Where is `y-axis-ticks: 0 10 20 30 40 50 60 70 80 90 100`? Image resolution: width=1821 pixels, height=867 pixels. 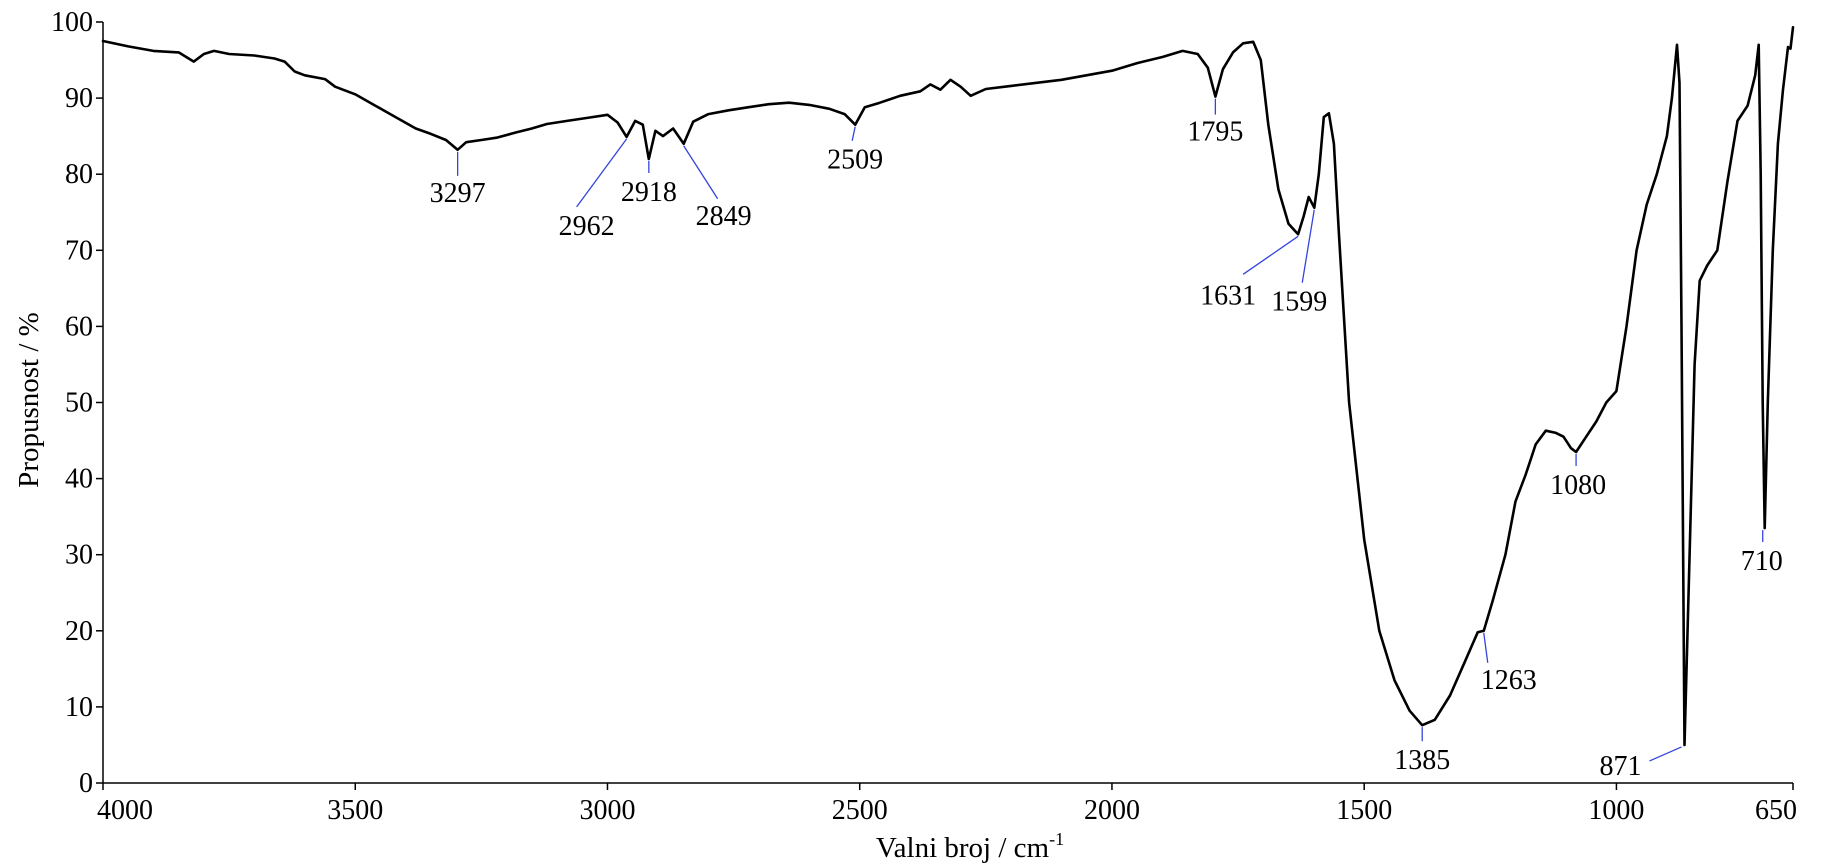 y-axis-ticks: 0 10 20 30 40 50 60 70 80 90 100 is located at coordinates (77, 403).